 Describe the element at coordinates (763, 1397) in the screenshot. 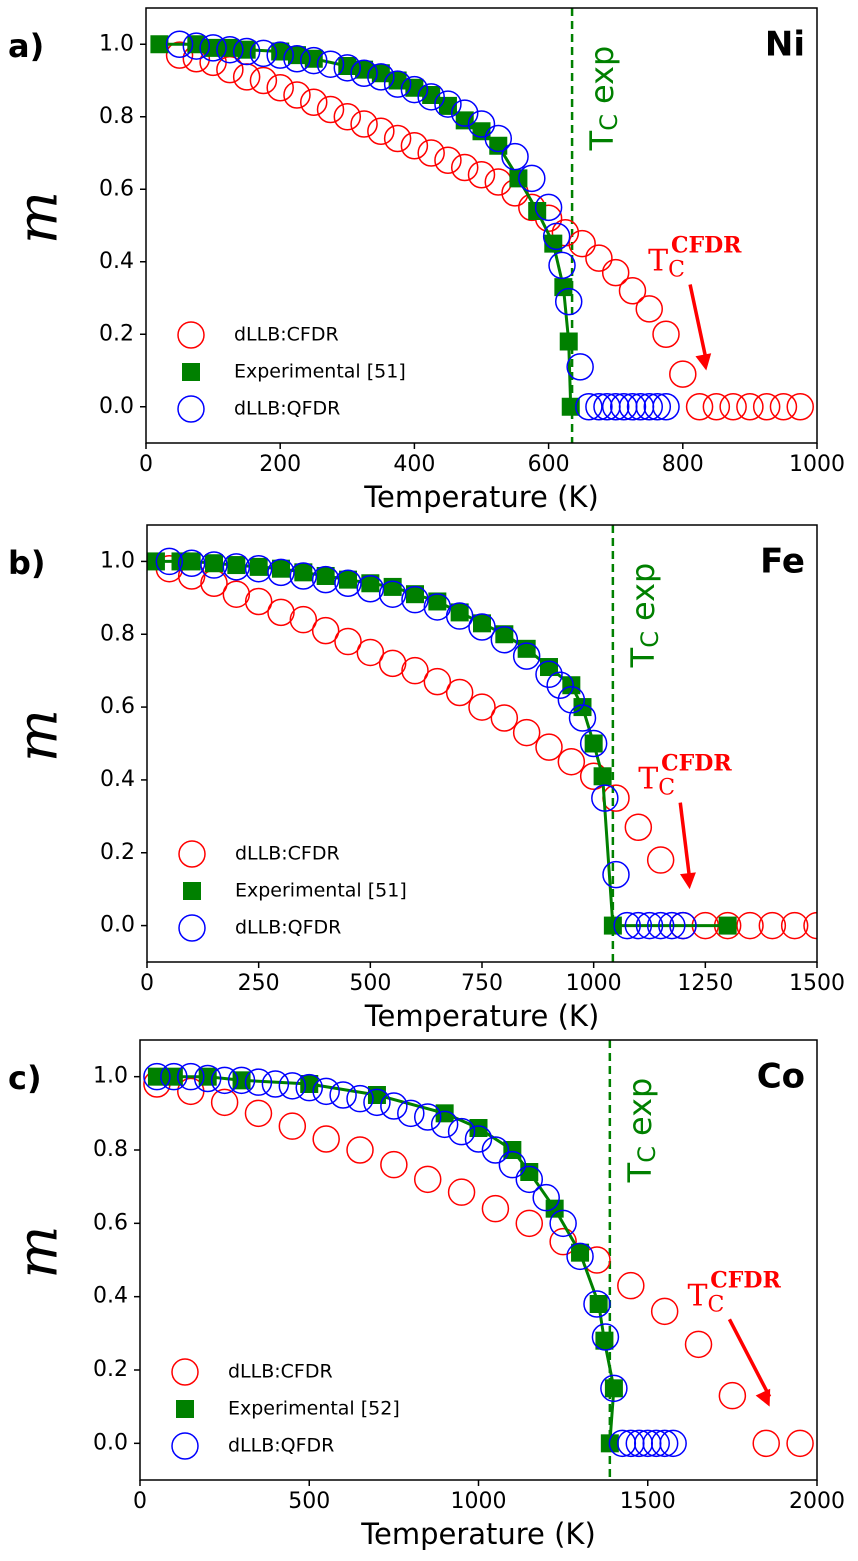

I see `arrow-head` at that location.